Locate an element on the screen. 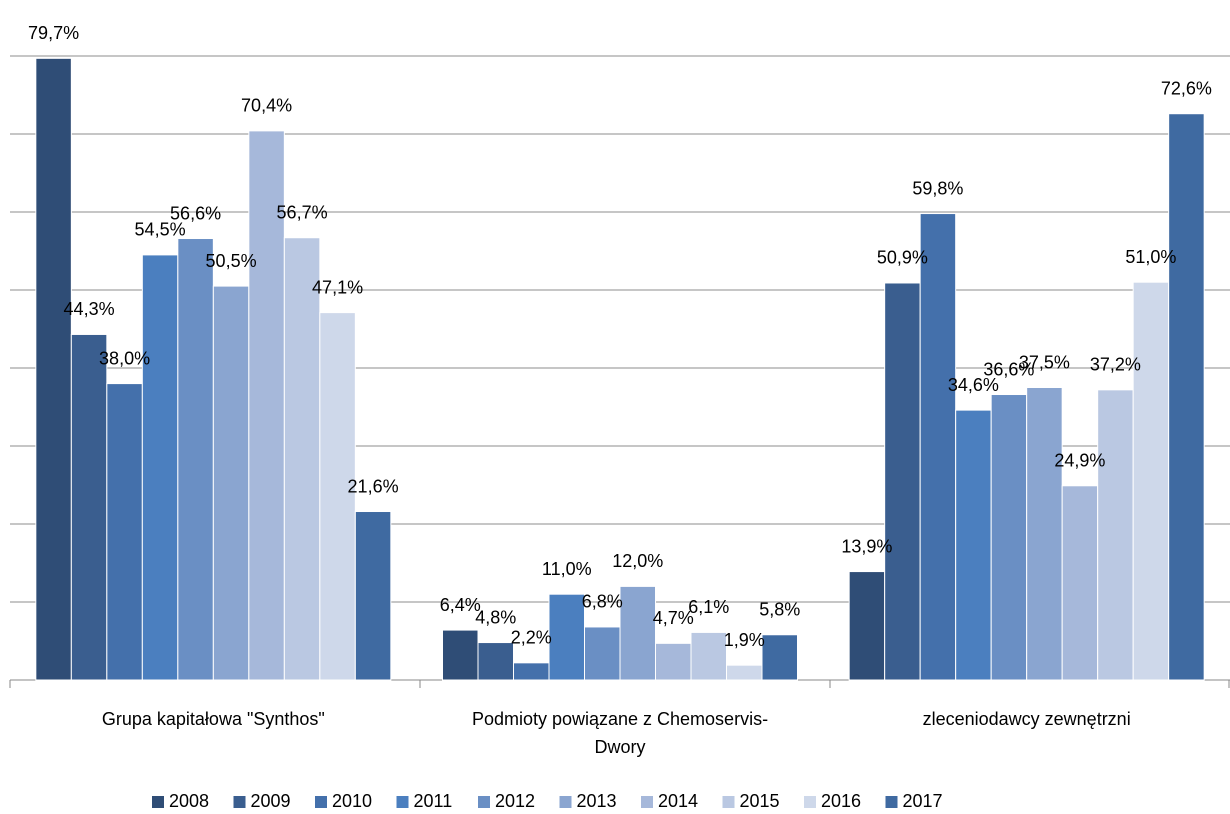  legend-label: 2010 is located at coordinates (352, 801).